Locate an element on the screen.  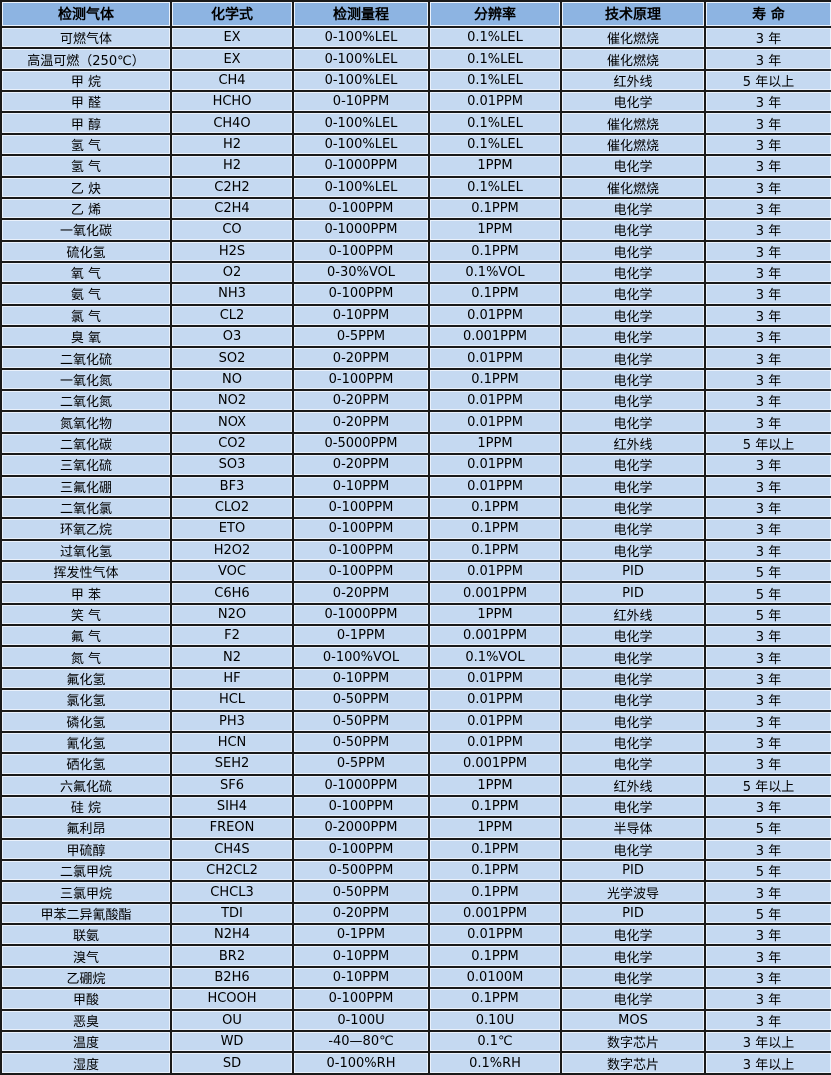
cell-gas: 联氨 is located at coordinates (86, 935).